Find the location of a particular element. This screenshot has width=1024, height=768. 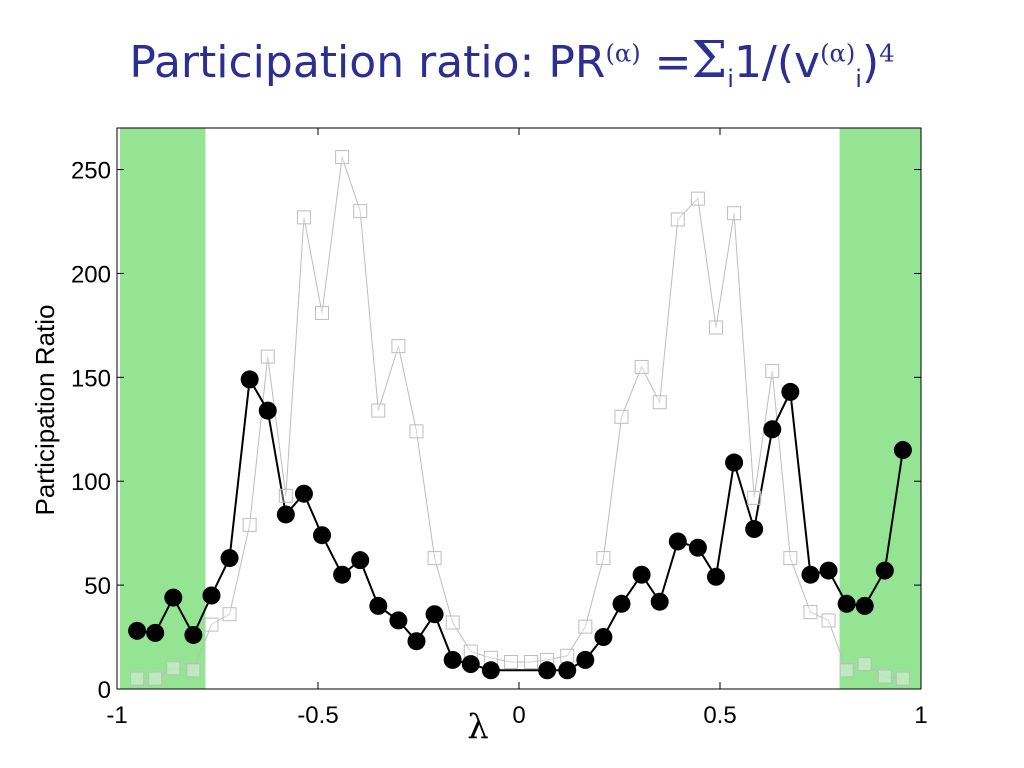

y-tick-label: 200 is located at coordinates (91, 274).